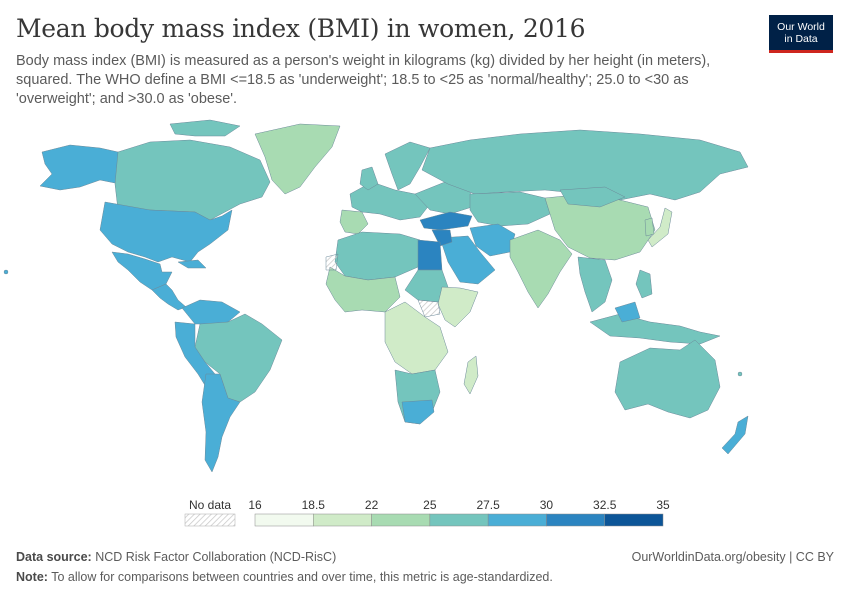 The height and width of the screenshot is (600, 850). I want to click on region-philippines, so click(644, 284).